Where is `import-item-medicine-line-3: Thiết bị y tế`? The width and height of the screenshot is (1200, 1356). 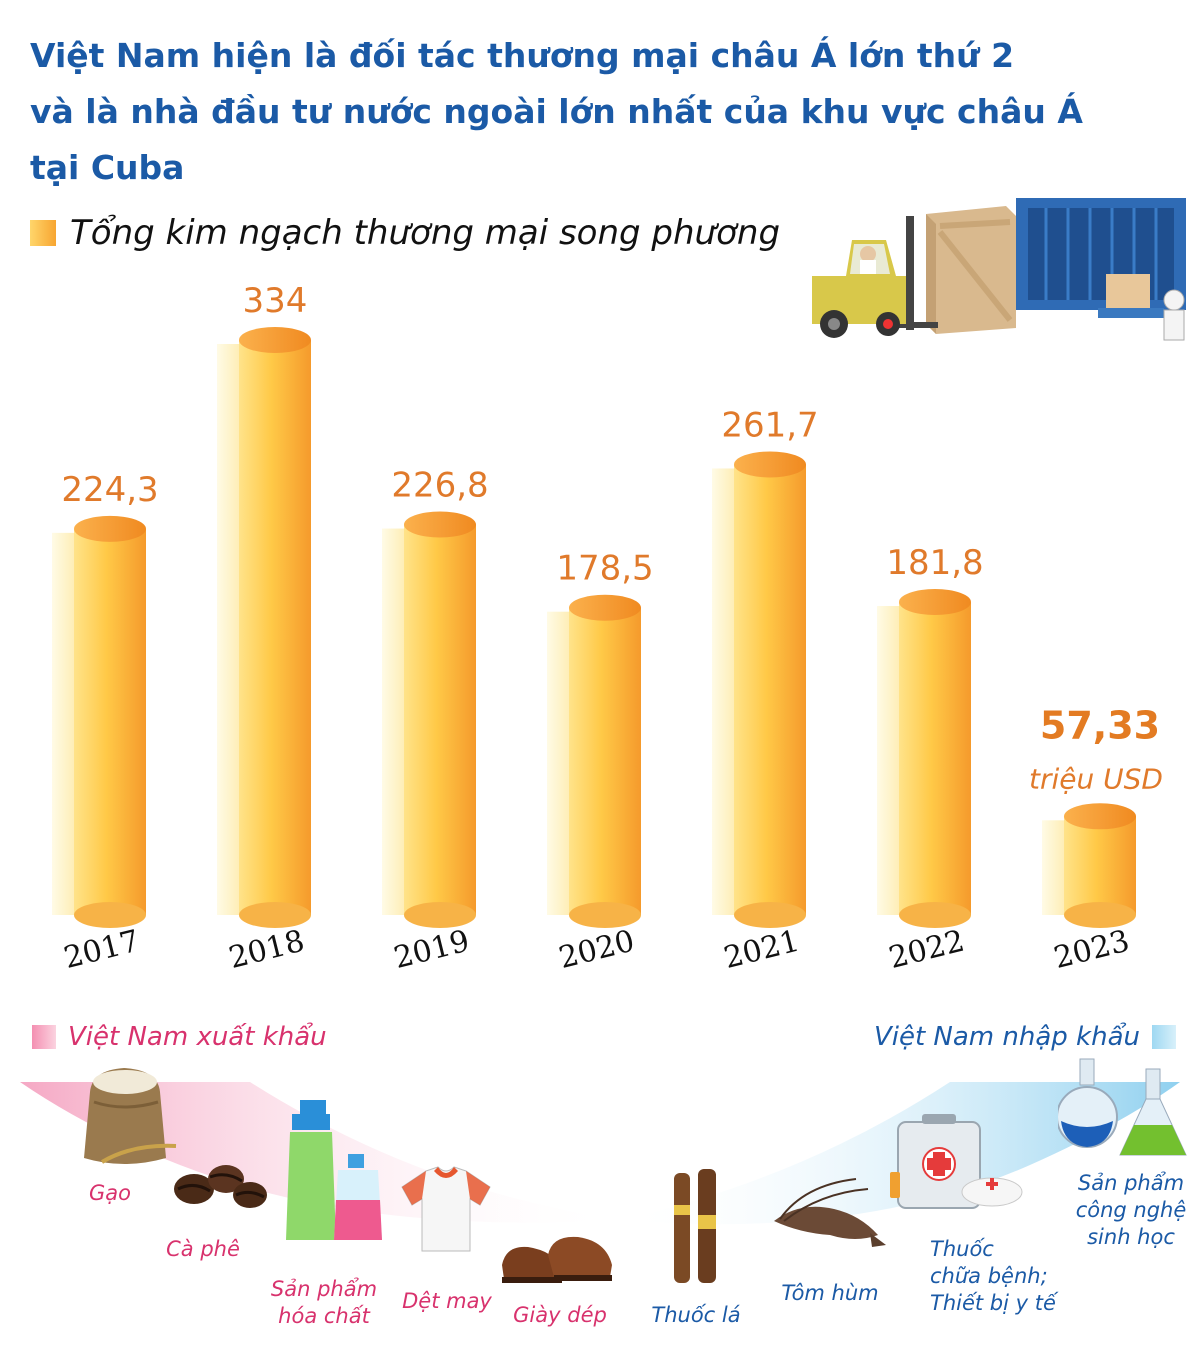 import-item-medicine-line-3: Thiết bị y tế is located at coordinates (993, 1303).